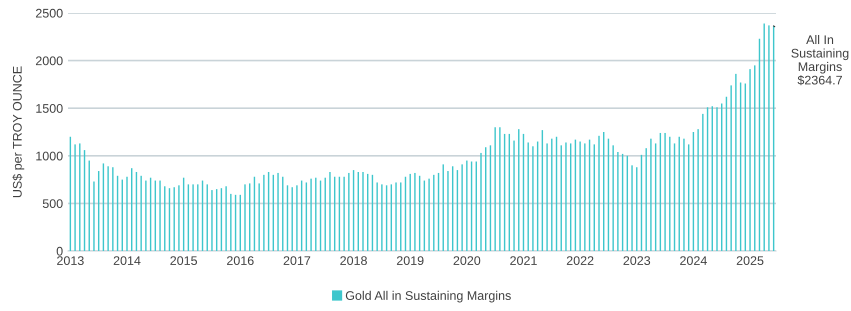  I want to click on x-tick-label: 2020, so click(467, 261).